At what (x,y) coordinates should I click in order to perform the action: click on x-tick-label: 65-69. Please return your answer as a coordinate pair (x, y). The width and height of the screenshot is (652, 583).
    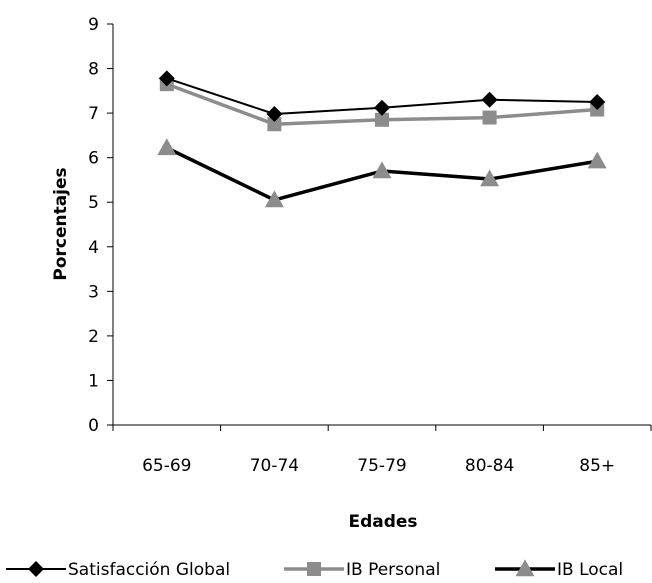
    Looking at the image, I should click on (166, 466).